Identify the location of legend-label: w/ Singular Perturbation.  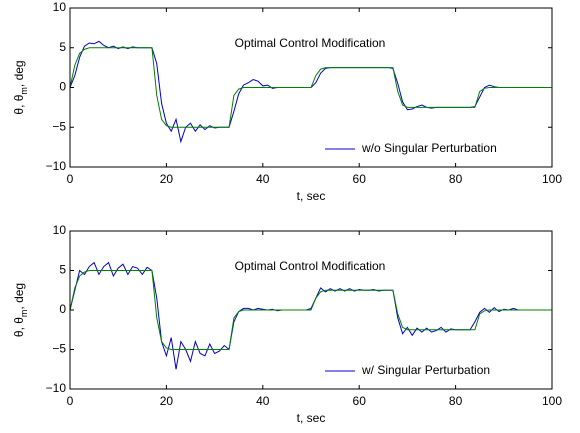
(425, 370).